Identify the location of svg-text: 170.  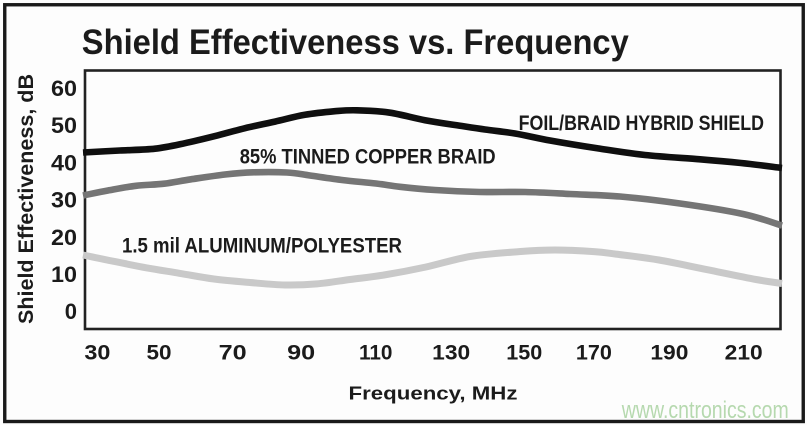
(594, 353).